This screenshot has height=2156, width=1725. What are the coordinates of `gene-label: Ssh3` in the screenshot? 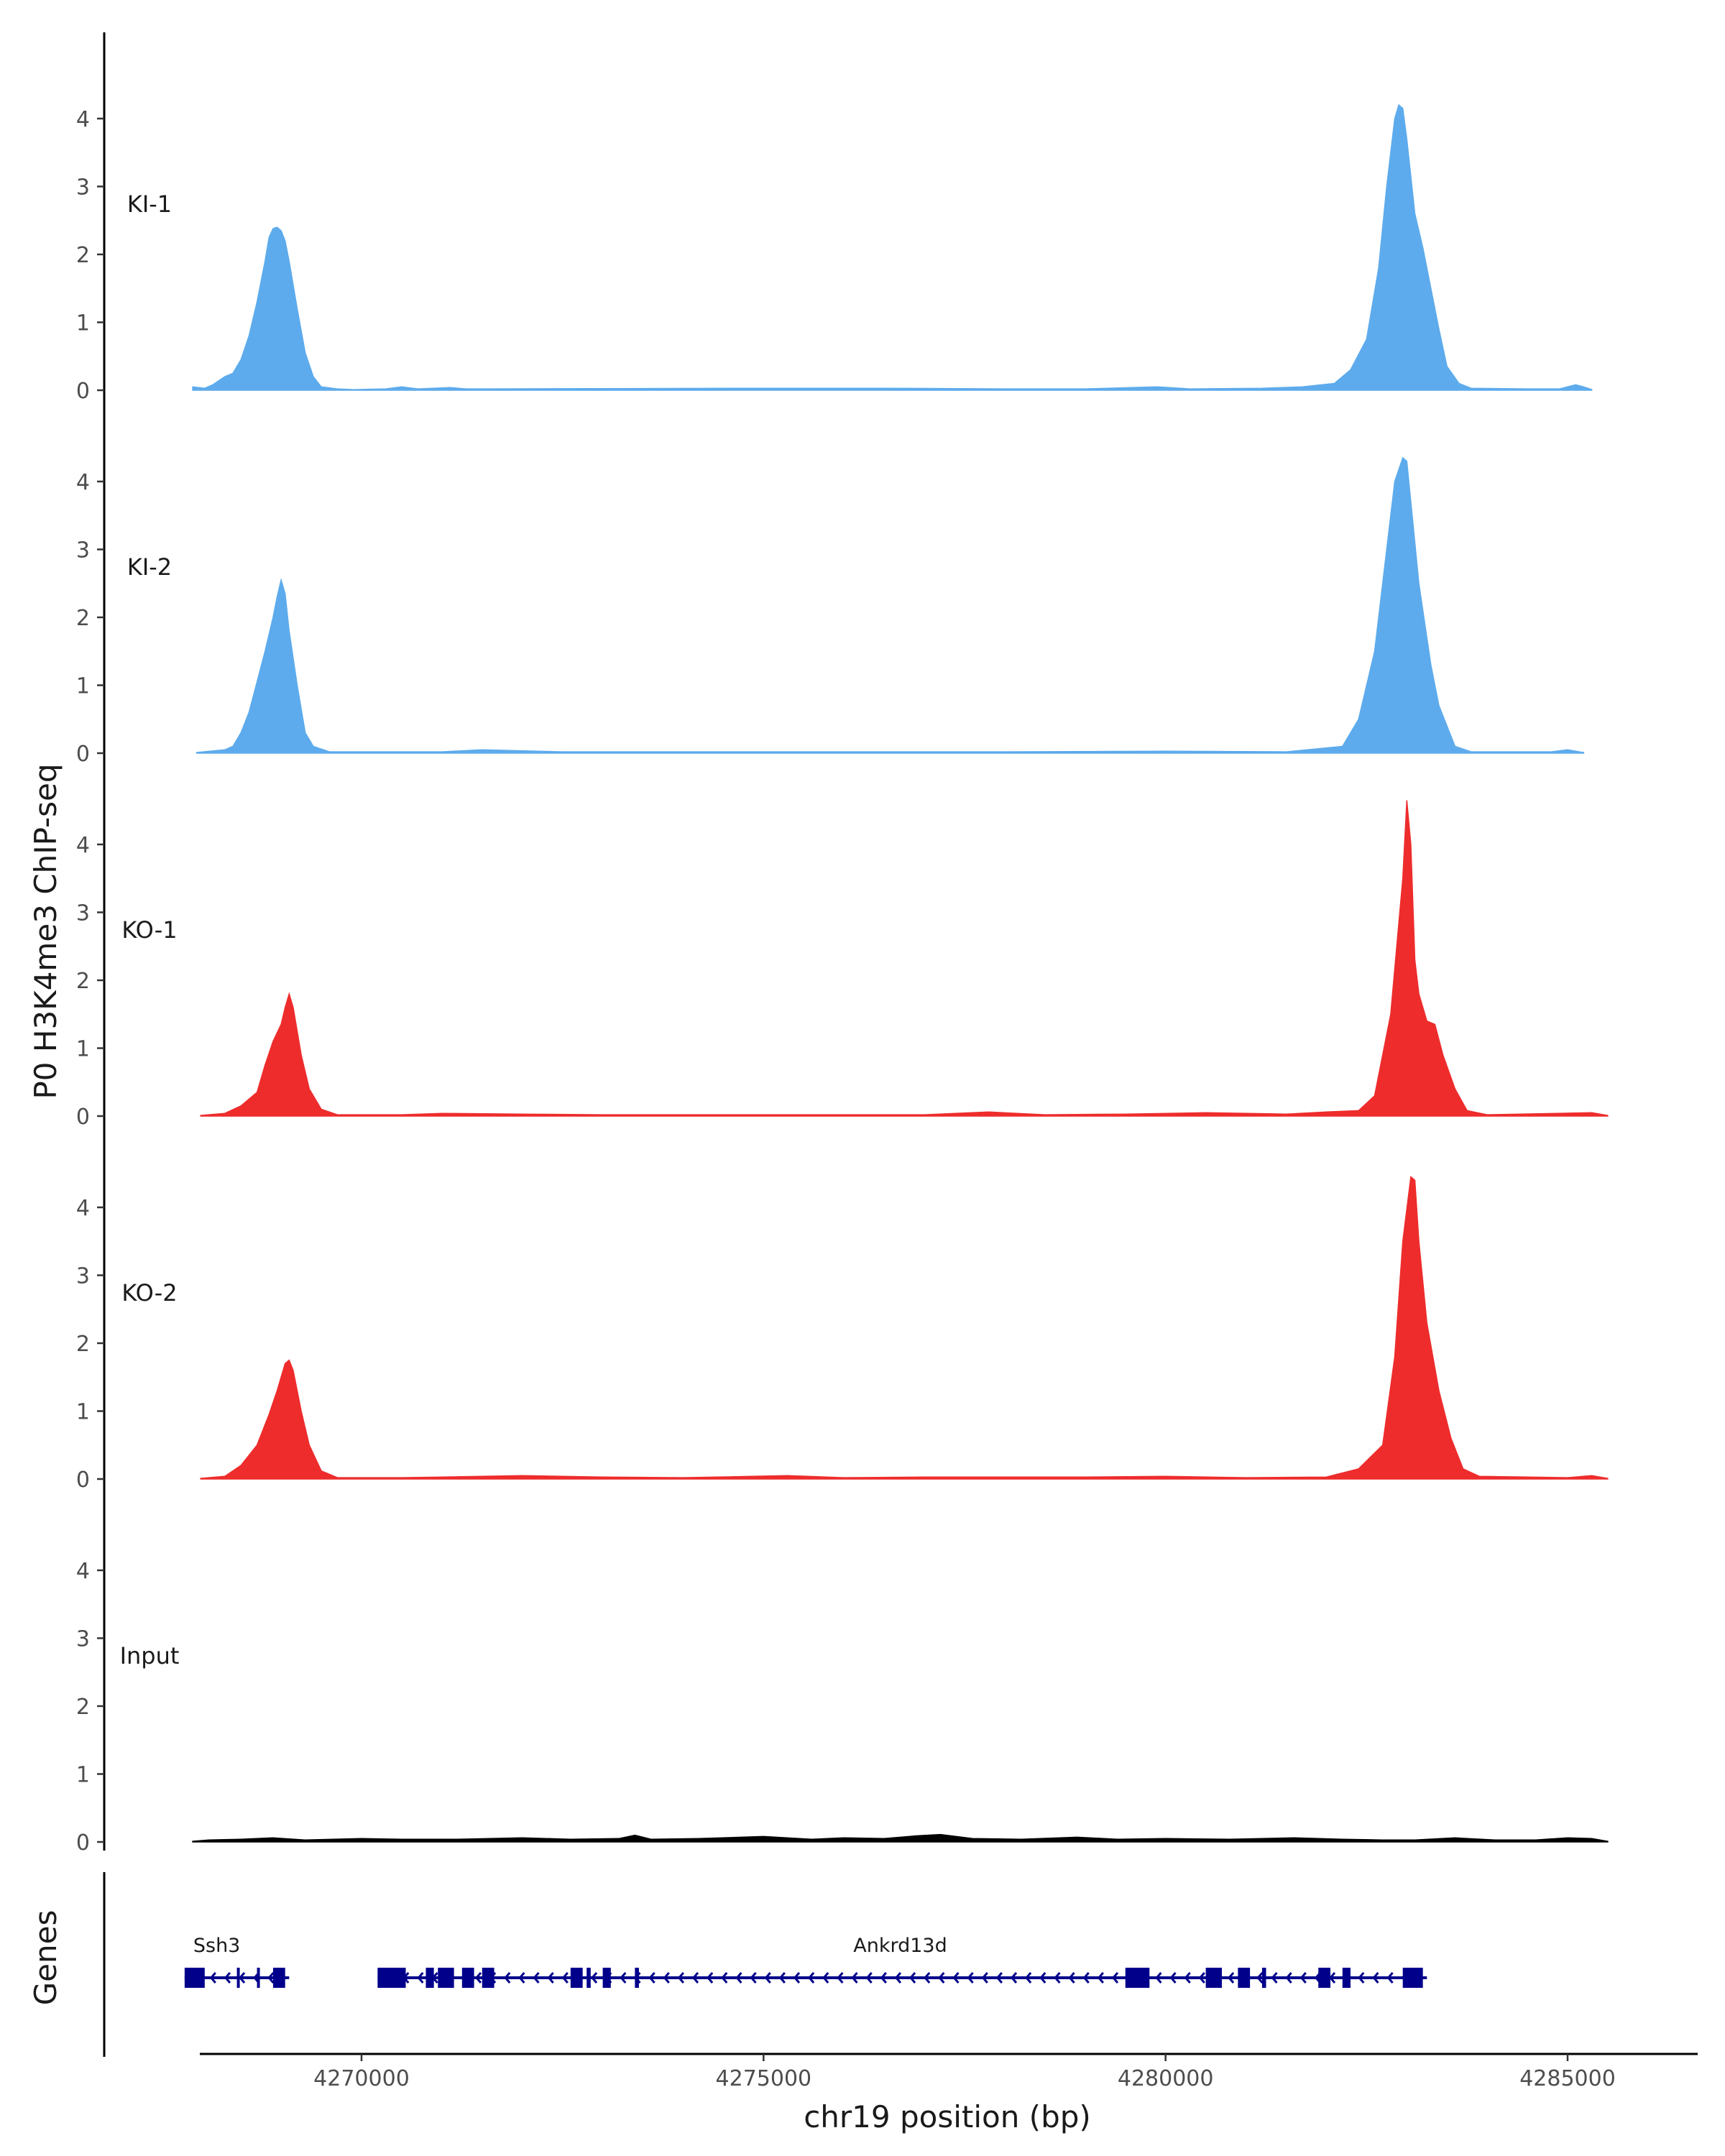 It's located at (217, 1946).